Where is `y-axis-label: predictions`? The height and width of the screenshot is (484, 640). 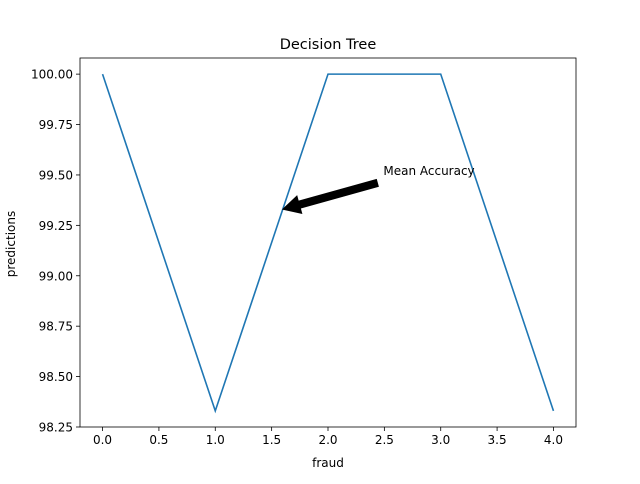
y-axis-label: predictions is located at coordinates (11, 244).